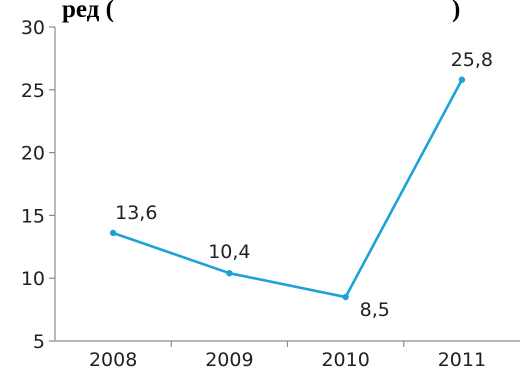 This screenshot has height=371, width=524. Describe the element at coordinates (345, 360) in the screenshot. I see `x-tick-label: 2010` at that location.